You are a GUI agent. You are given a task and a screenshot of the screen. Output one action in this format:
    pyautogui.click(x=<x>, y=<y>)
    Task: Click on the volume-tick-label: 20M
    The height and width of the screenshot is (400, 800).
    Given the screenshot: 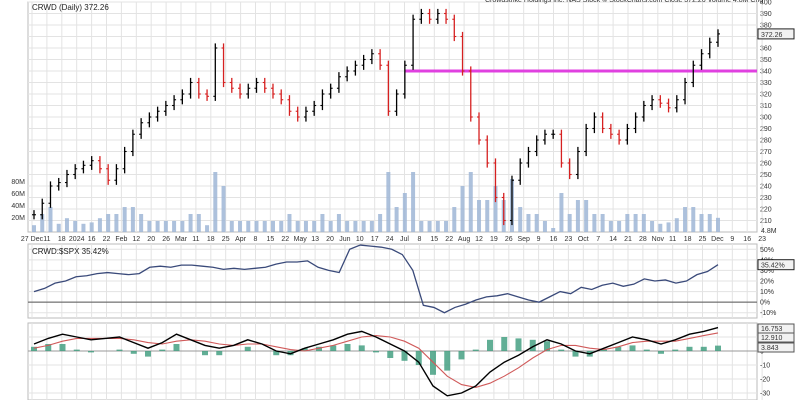 What is the action you would take?
    pyautogui.click(x=18, y=218)
    